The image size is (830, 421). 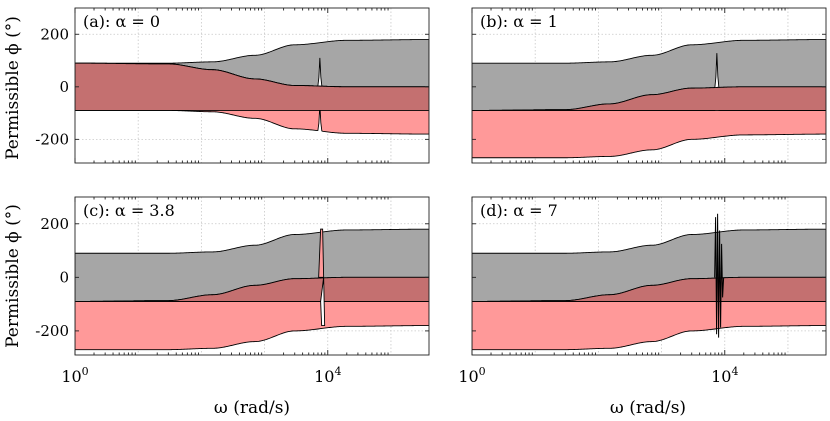 I want to click on y-axis-label-top: Permissible ϕ (°), so click(x=13, y=88).